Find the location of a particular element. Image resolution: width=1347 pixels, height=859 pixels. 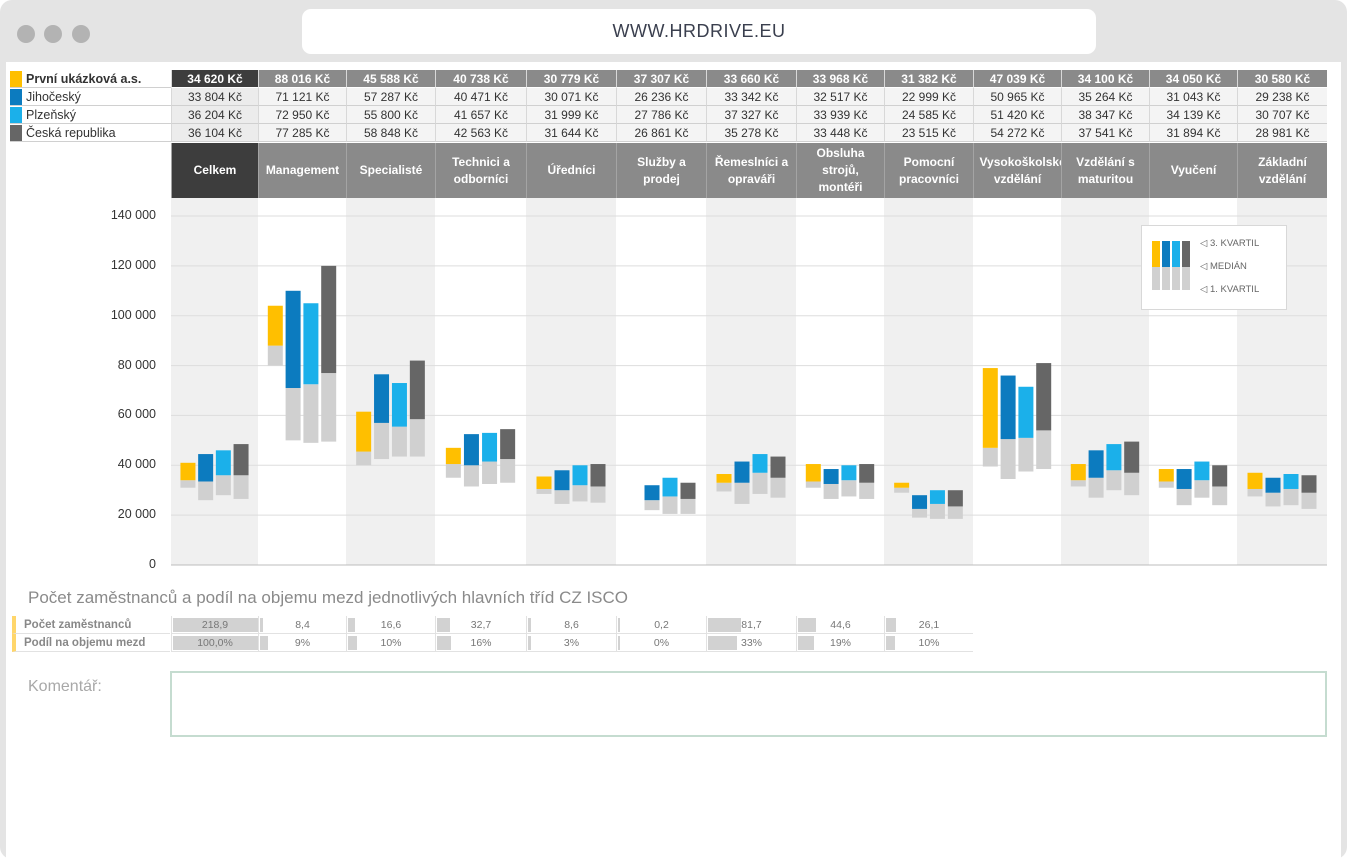

column-header: Služby a prodej is located at coordinates (661, 170).